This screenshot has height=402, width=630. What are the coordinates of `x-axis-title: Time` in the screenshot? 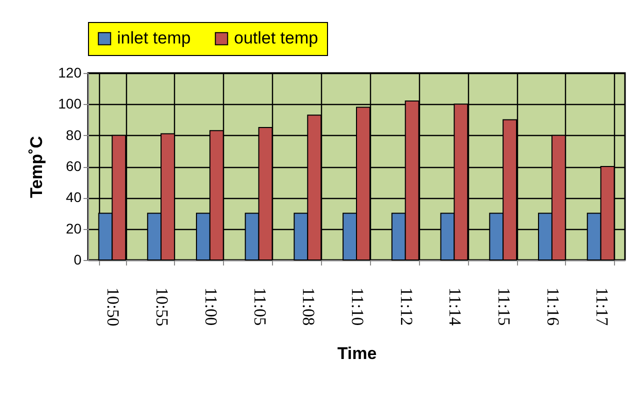 It's located at (357, 354).